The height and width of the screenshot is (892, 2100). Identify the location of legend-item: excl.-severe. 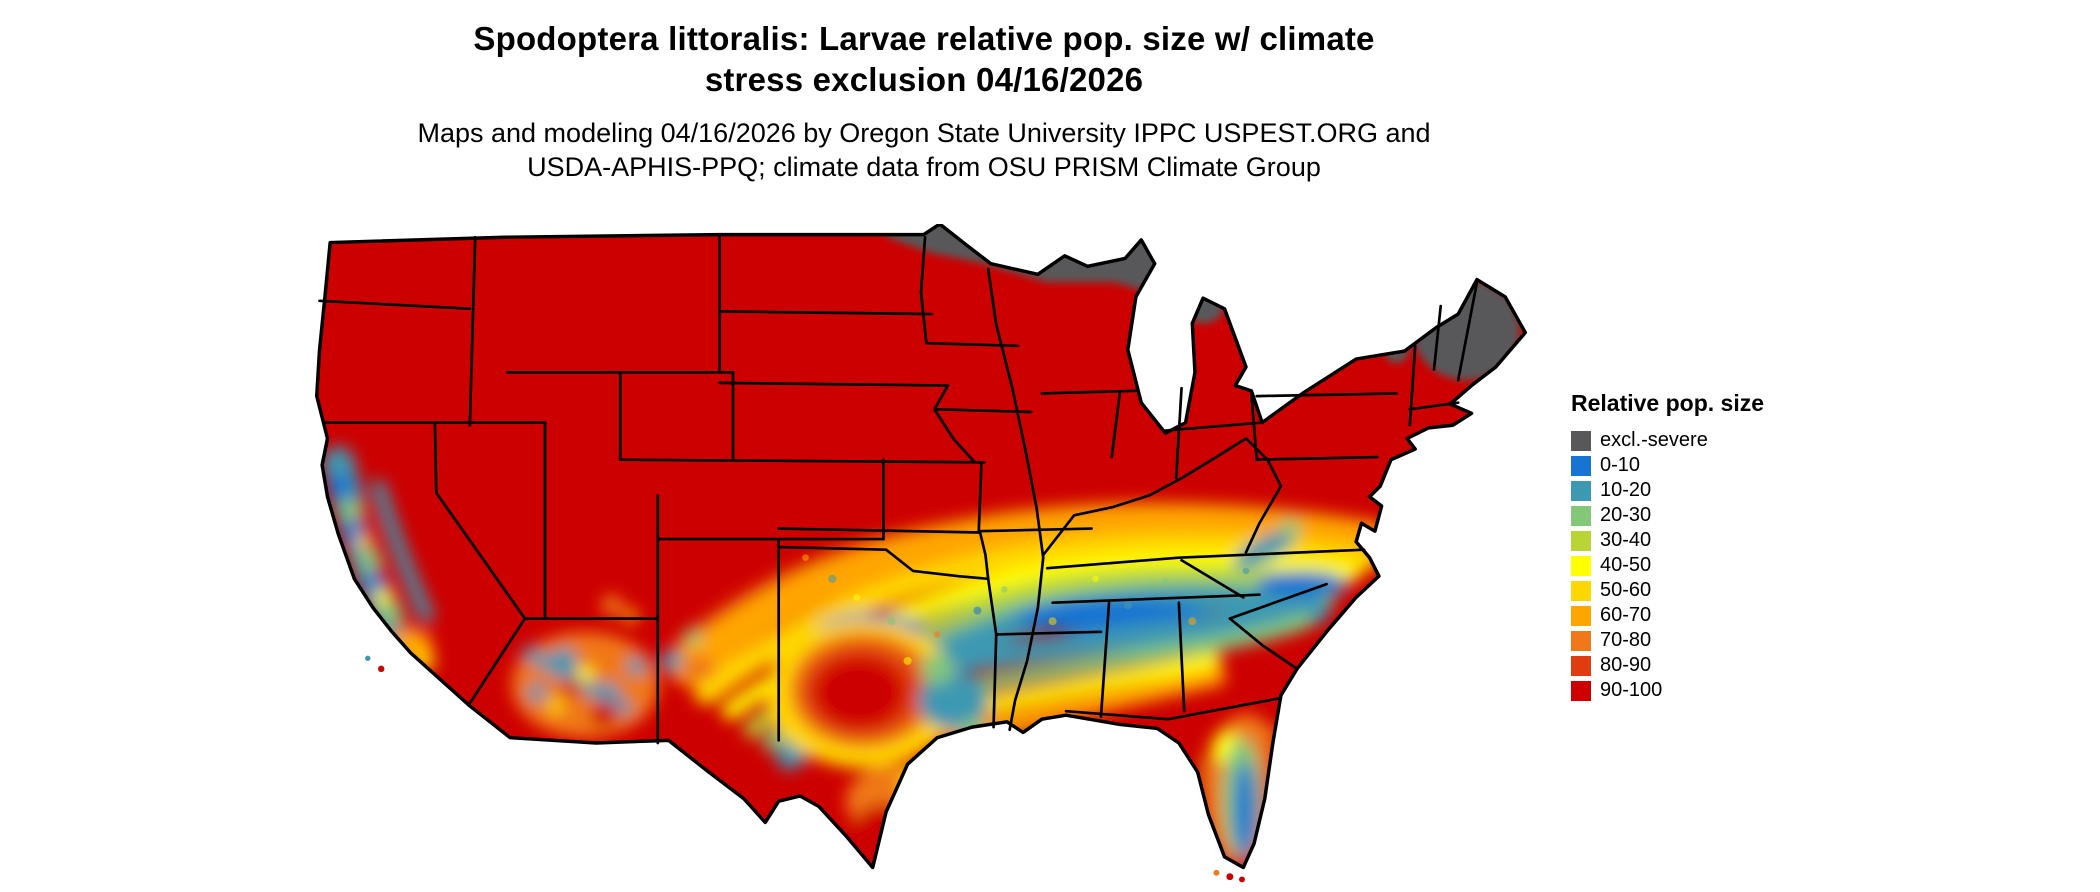
(1667, 440).